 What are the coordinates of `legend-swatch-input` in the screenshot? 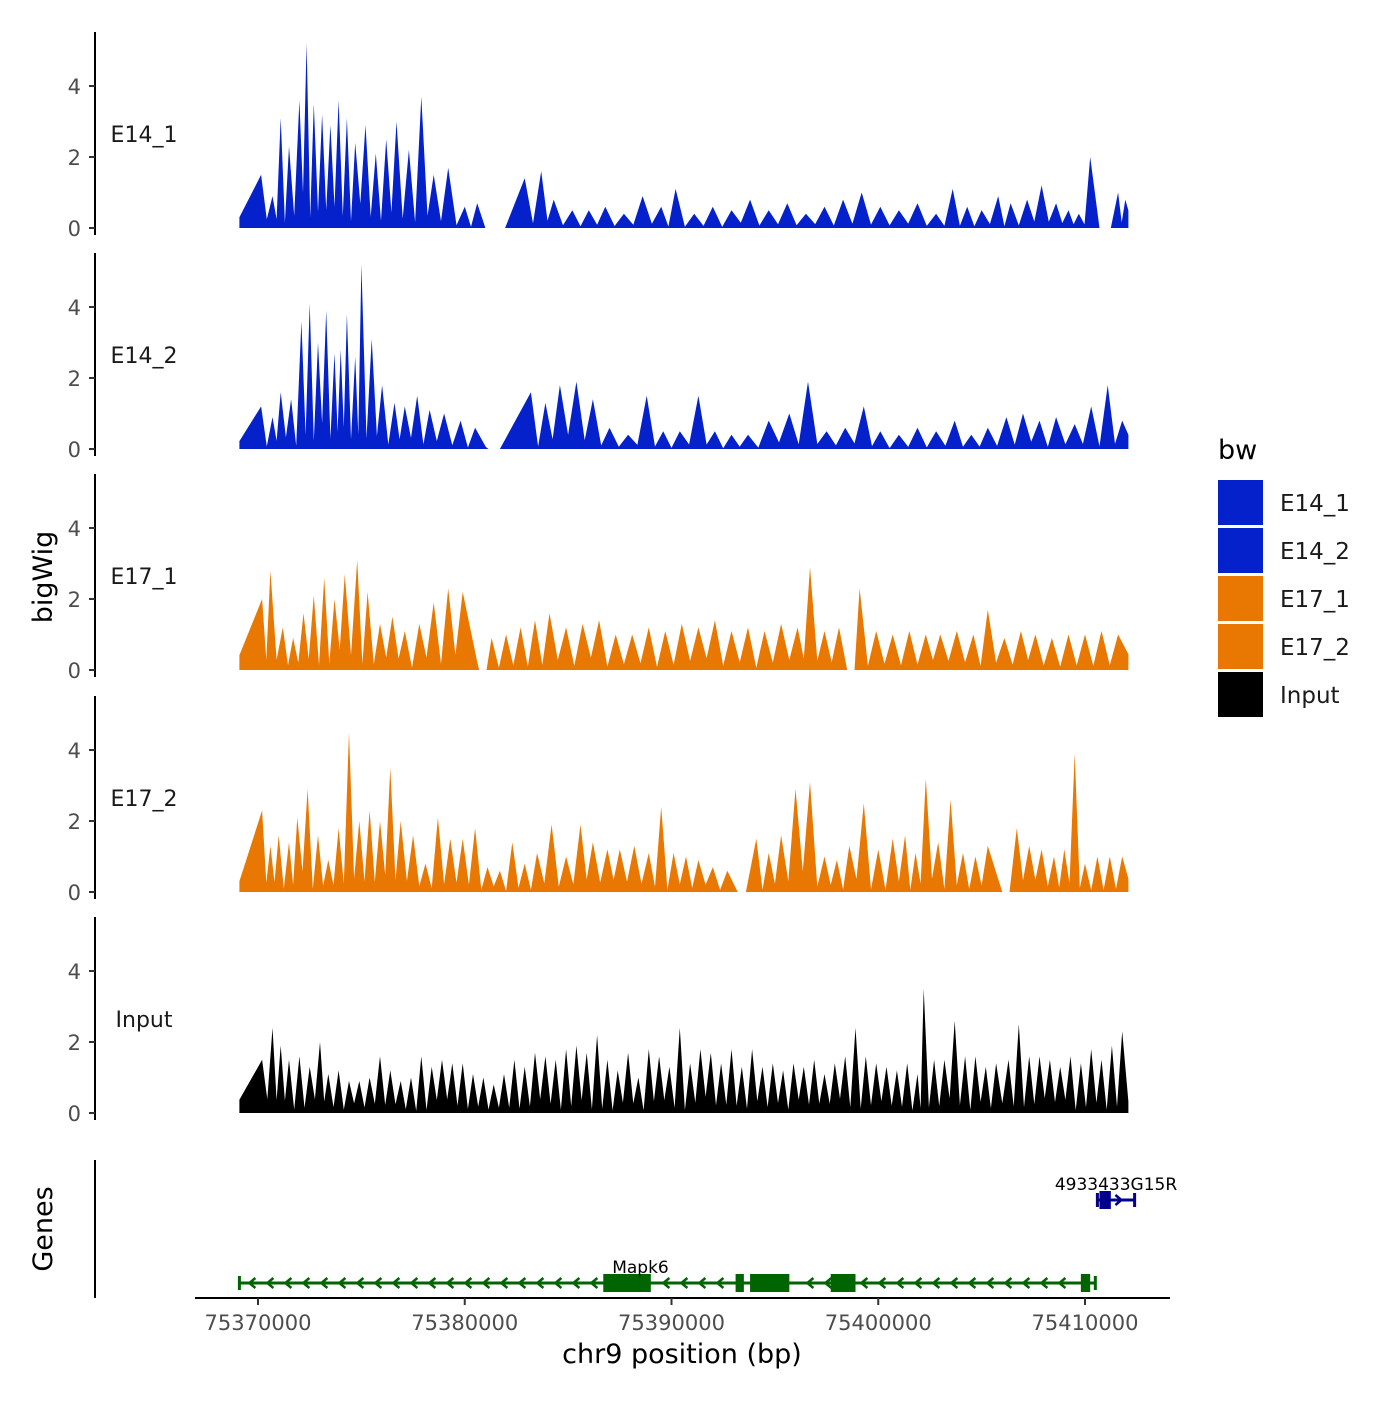 It's located at (1240, 694).